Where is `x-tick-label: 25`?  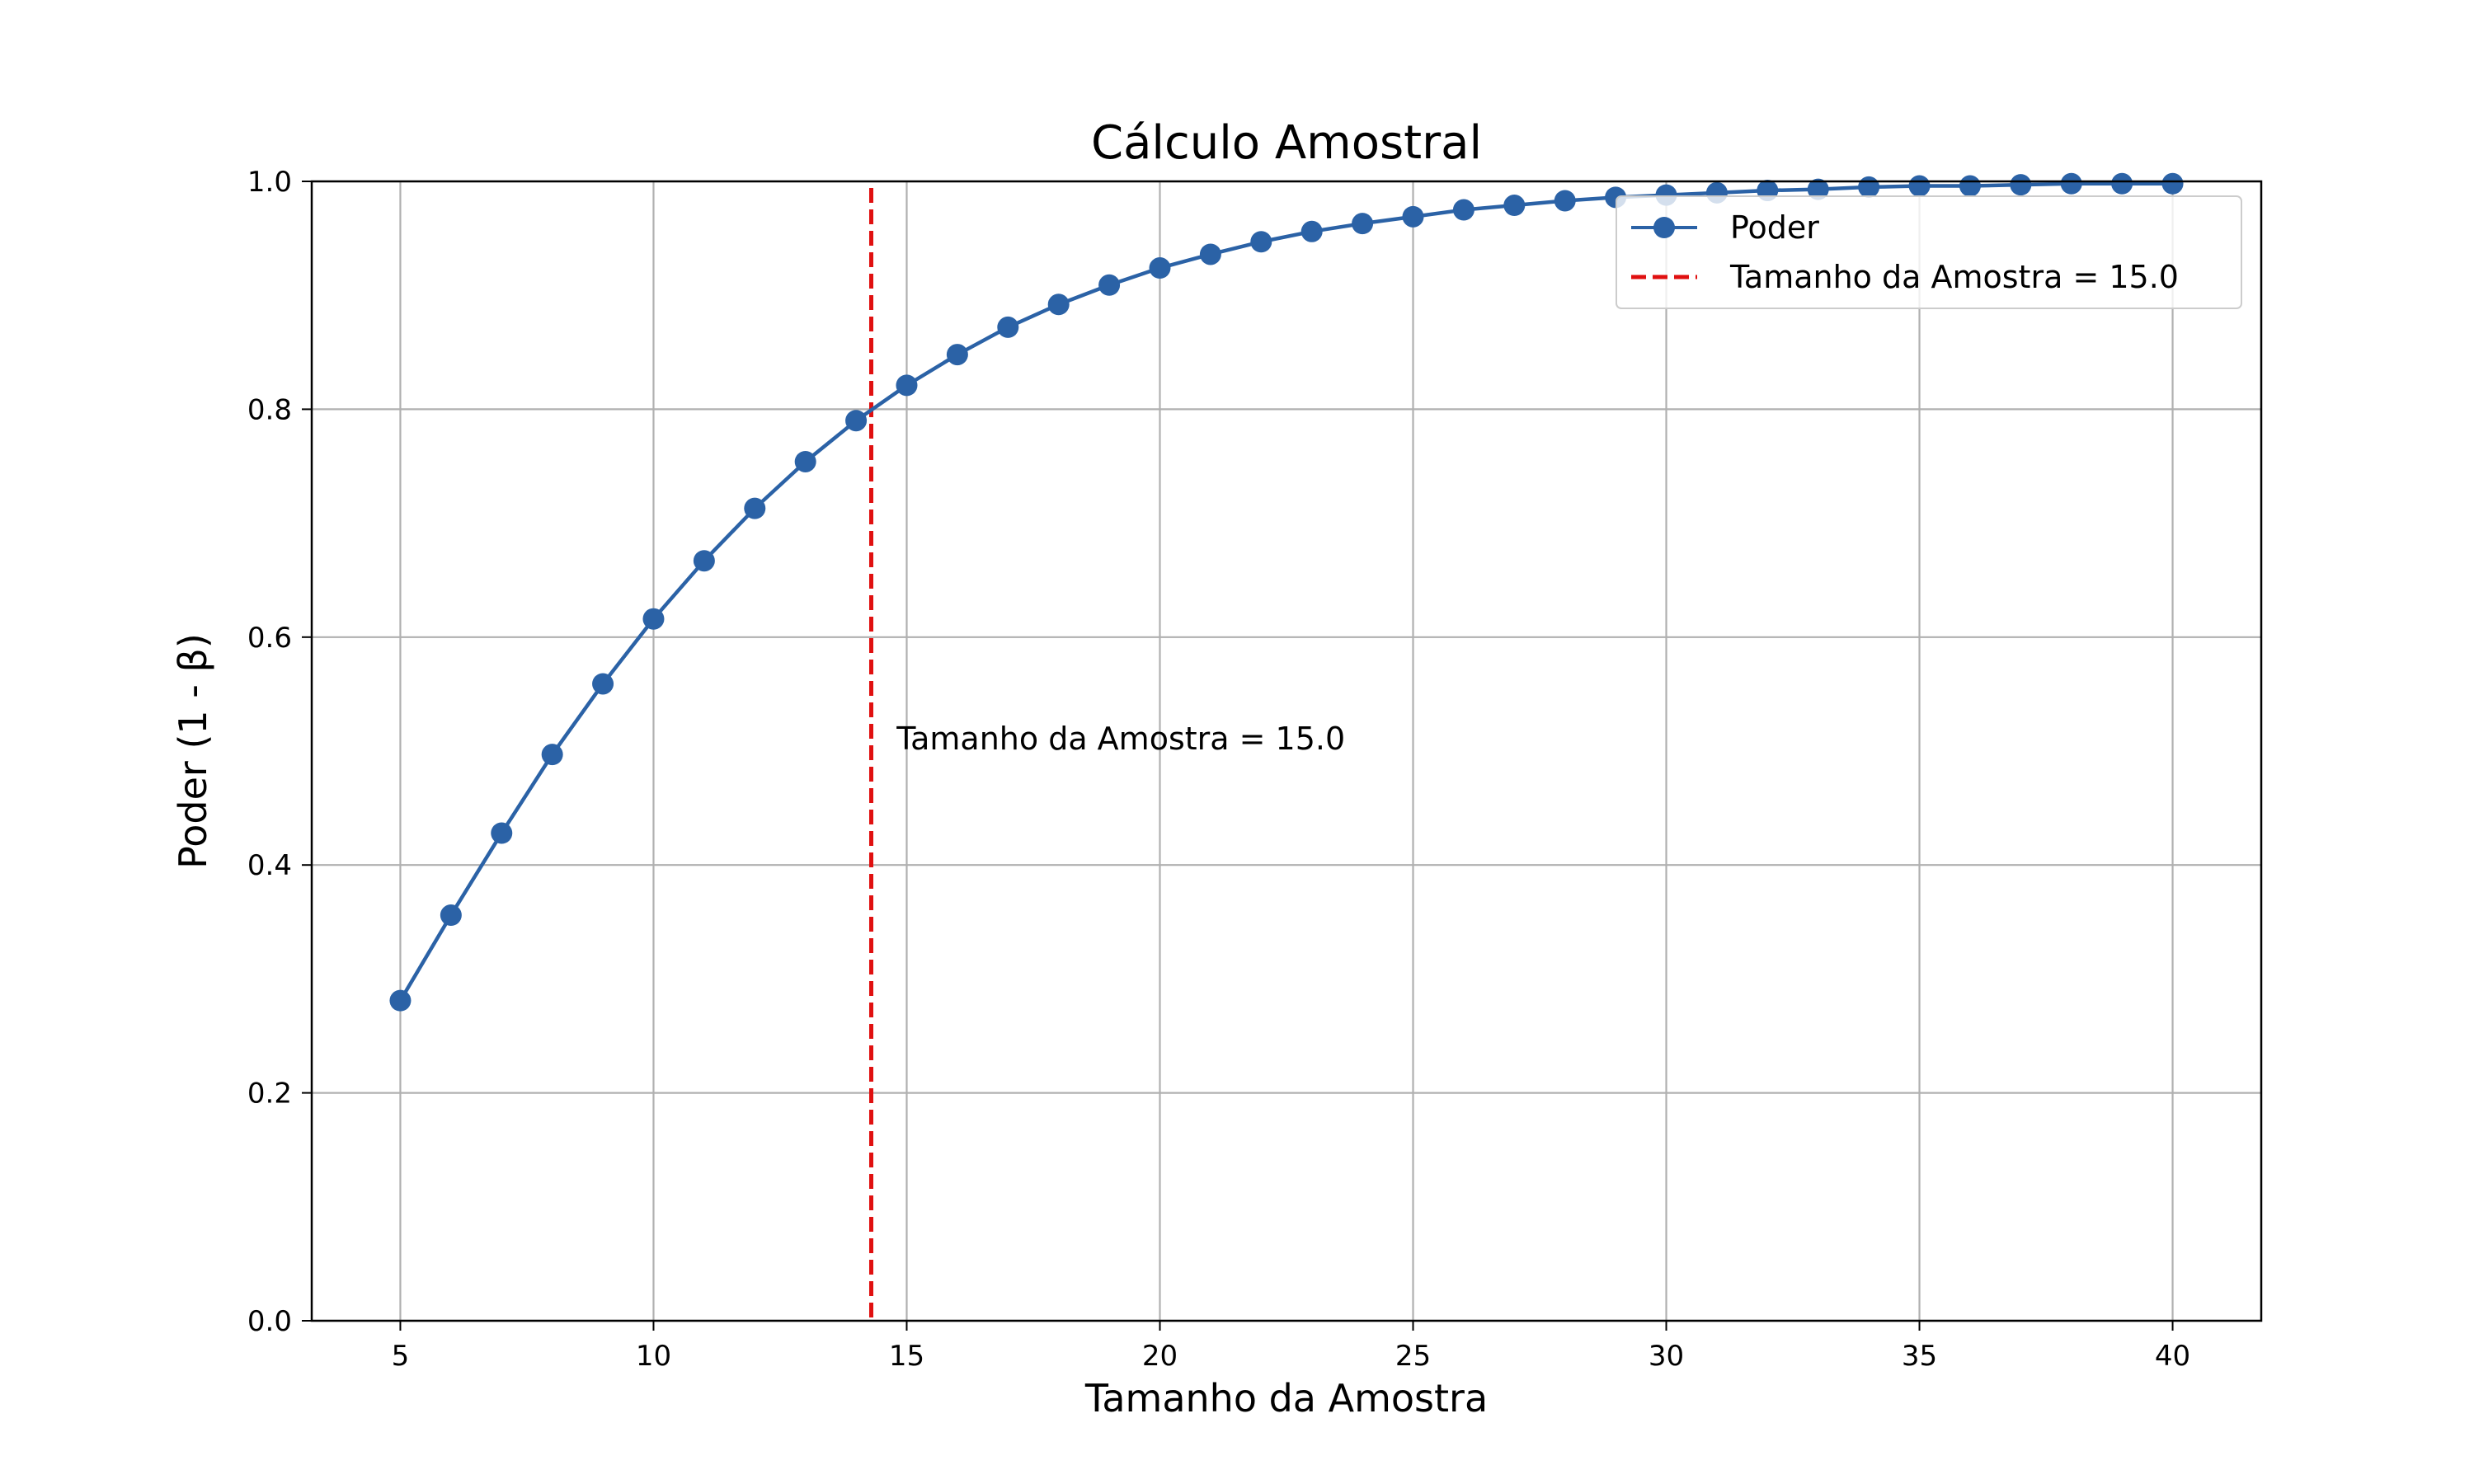
x-tick-label: 25 is located at coordinates (1413, 1356).